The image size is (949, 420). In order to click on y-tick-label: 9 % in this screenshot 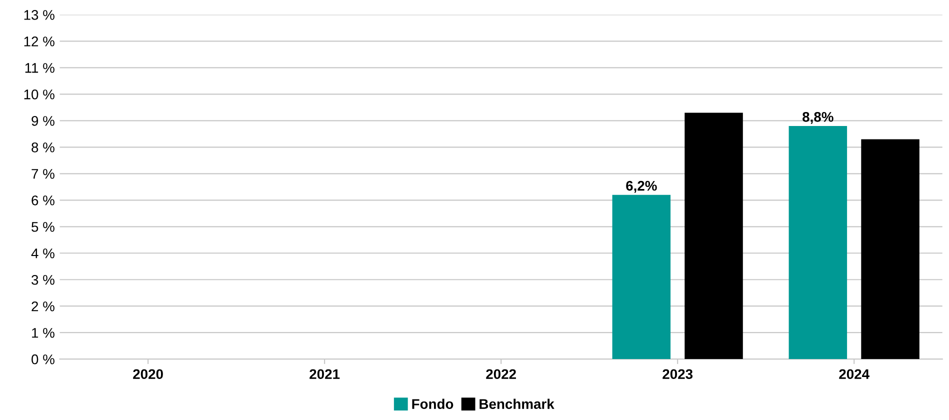, I will do `click(43, 121)`.